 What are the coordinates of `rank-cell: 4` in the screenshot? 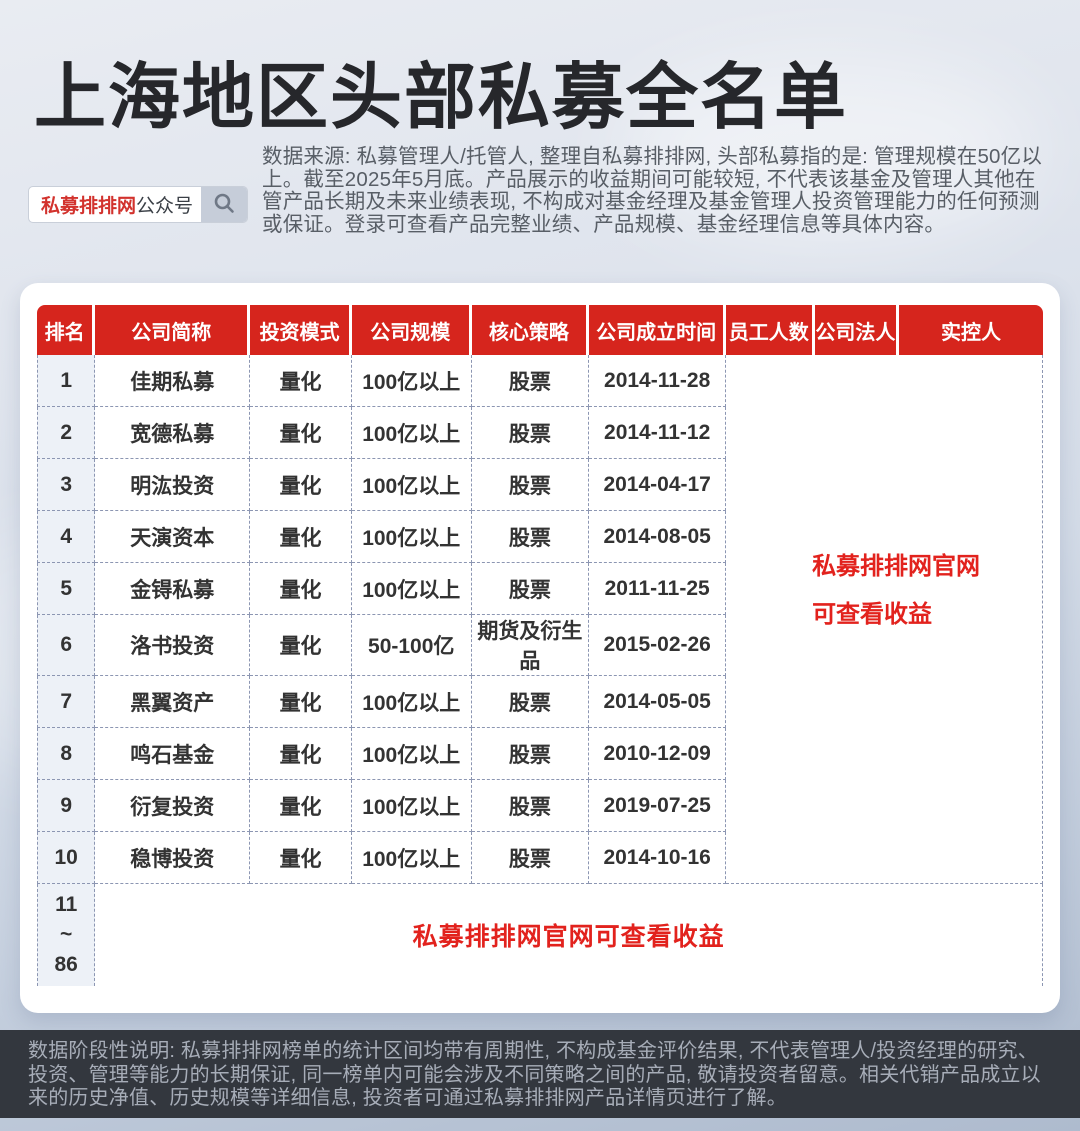 It's located at (66, 537).